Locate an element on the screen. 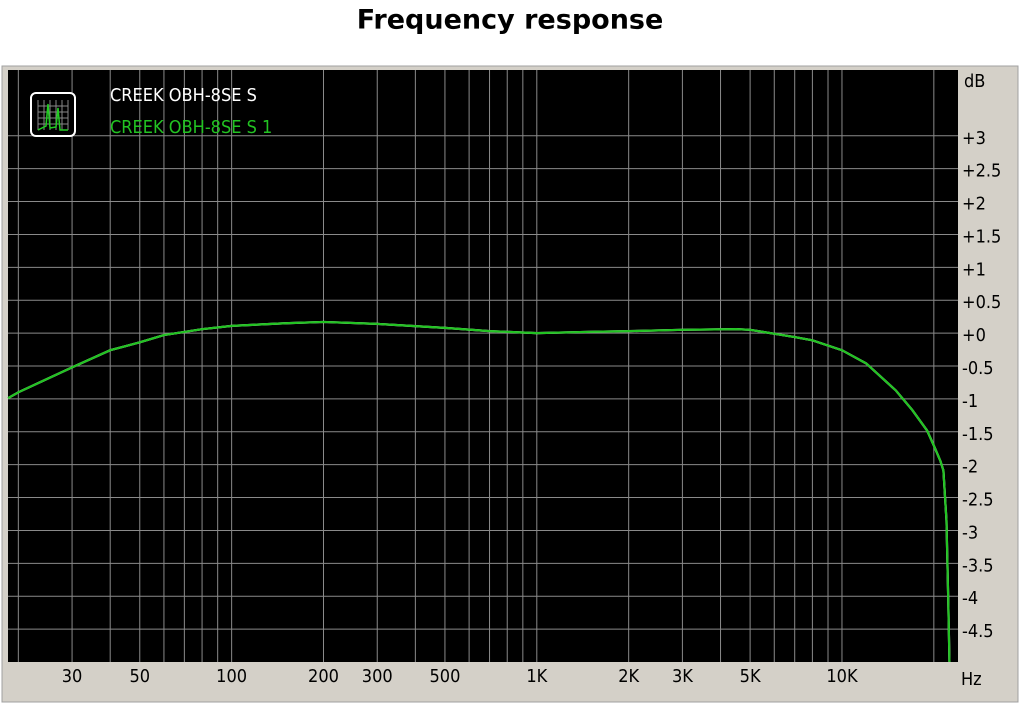 This screenshot has height=704, width=1020. x-axis-label: Hz is located at coordinates (971, 679).